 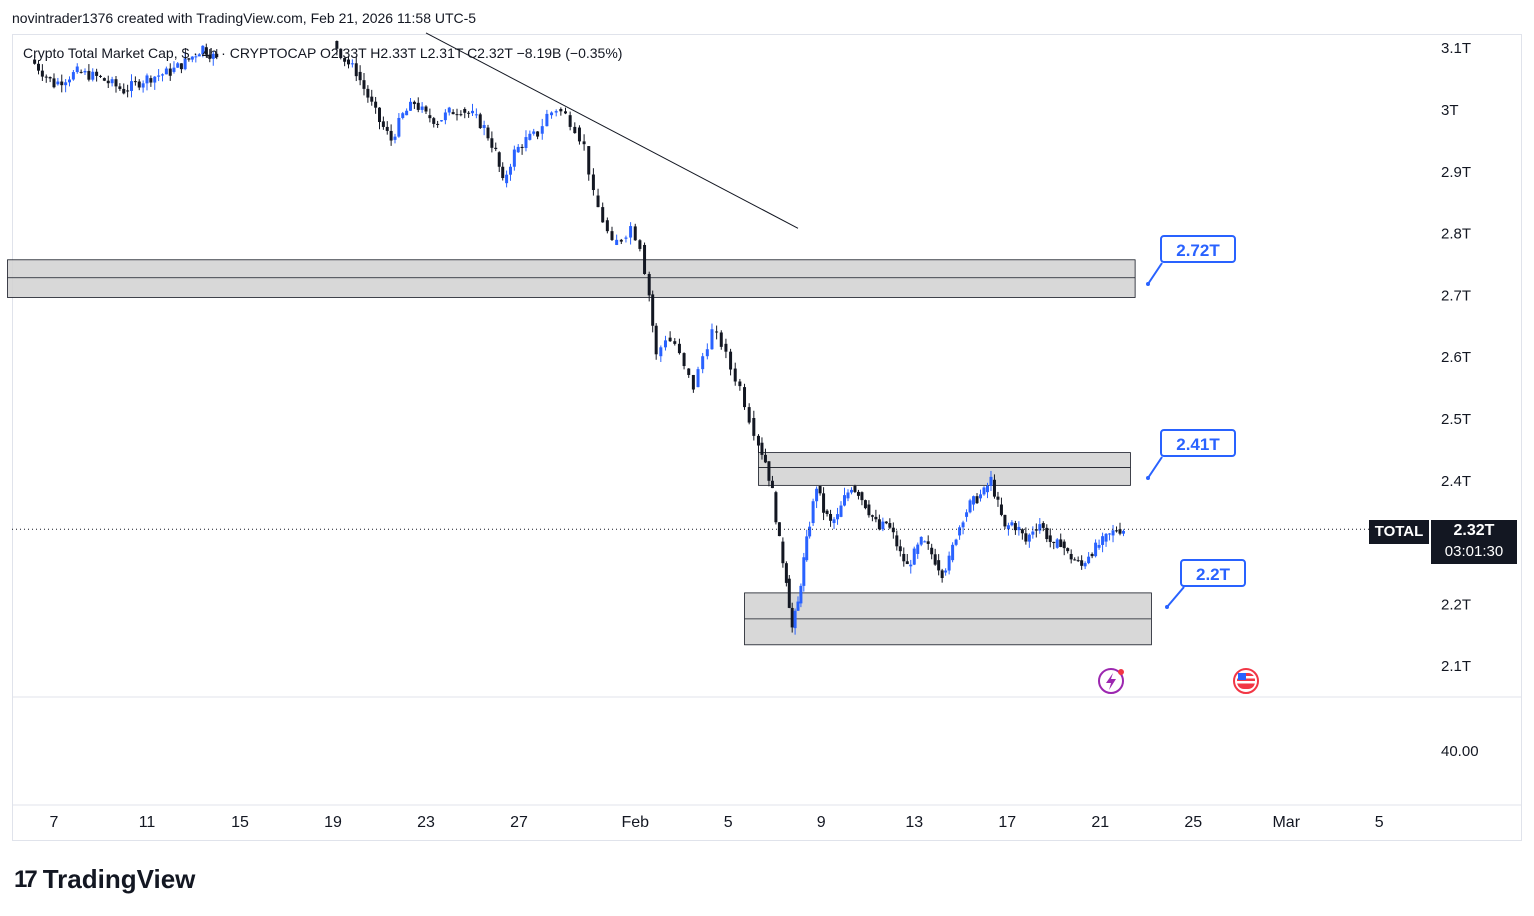 What do you see at coordinates (1198, 443) in the screenshot?
I see `callout-2-41t: 2.41T` at bounding box center [1198, 443].